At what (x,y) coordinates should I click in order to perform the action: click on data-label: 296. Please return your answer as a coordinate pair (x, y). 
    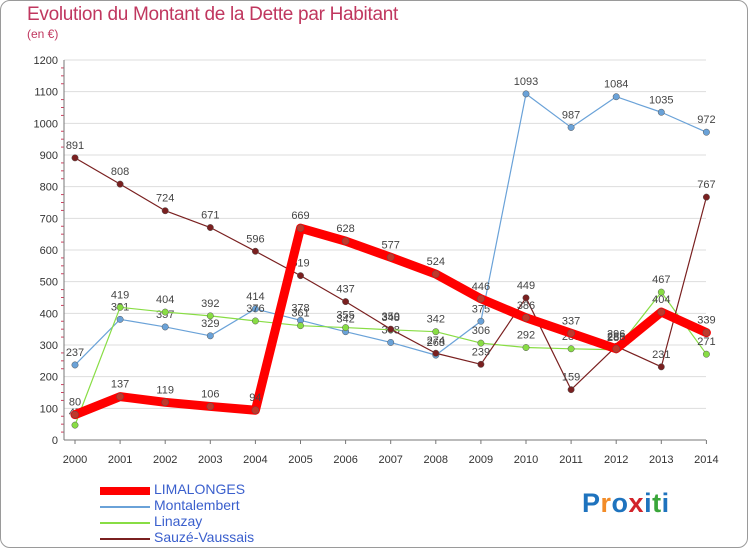
    Looking at the image, I should click on (616, 334).